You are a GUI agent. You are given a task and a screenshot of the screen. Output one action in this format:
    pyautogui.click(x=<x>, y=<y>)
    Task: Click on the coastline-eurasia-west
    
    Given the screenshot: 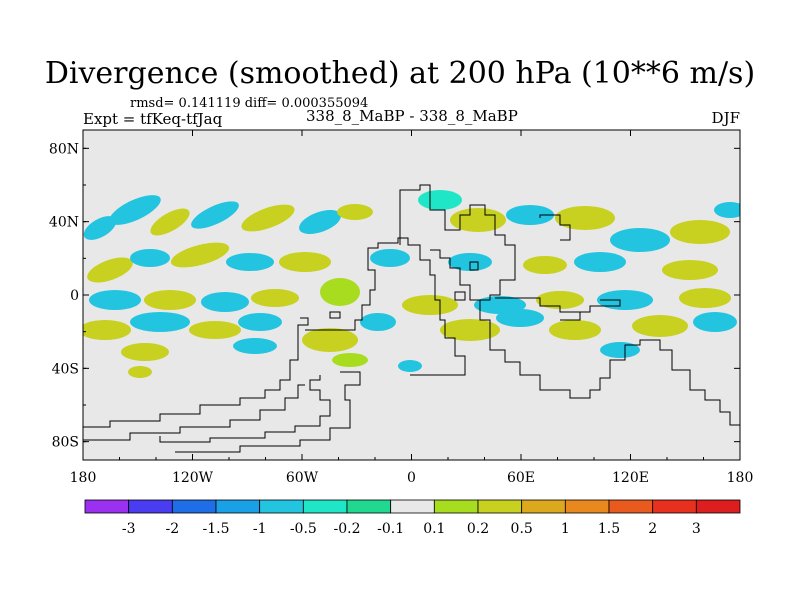 What is the action you would take?
    pyautogui.click(x=457, y=242)
    